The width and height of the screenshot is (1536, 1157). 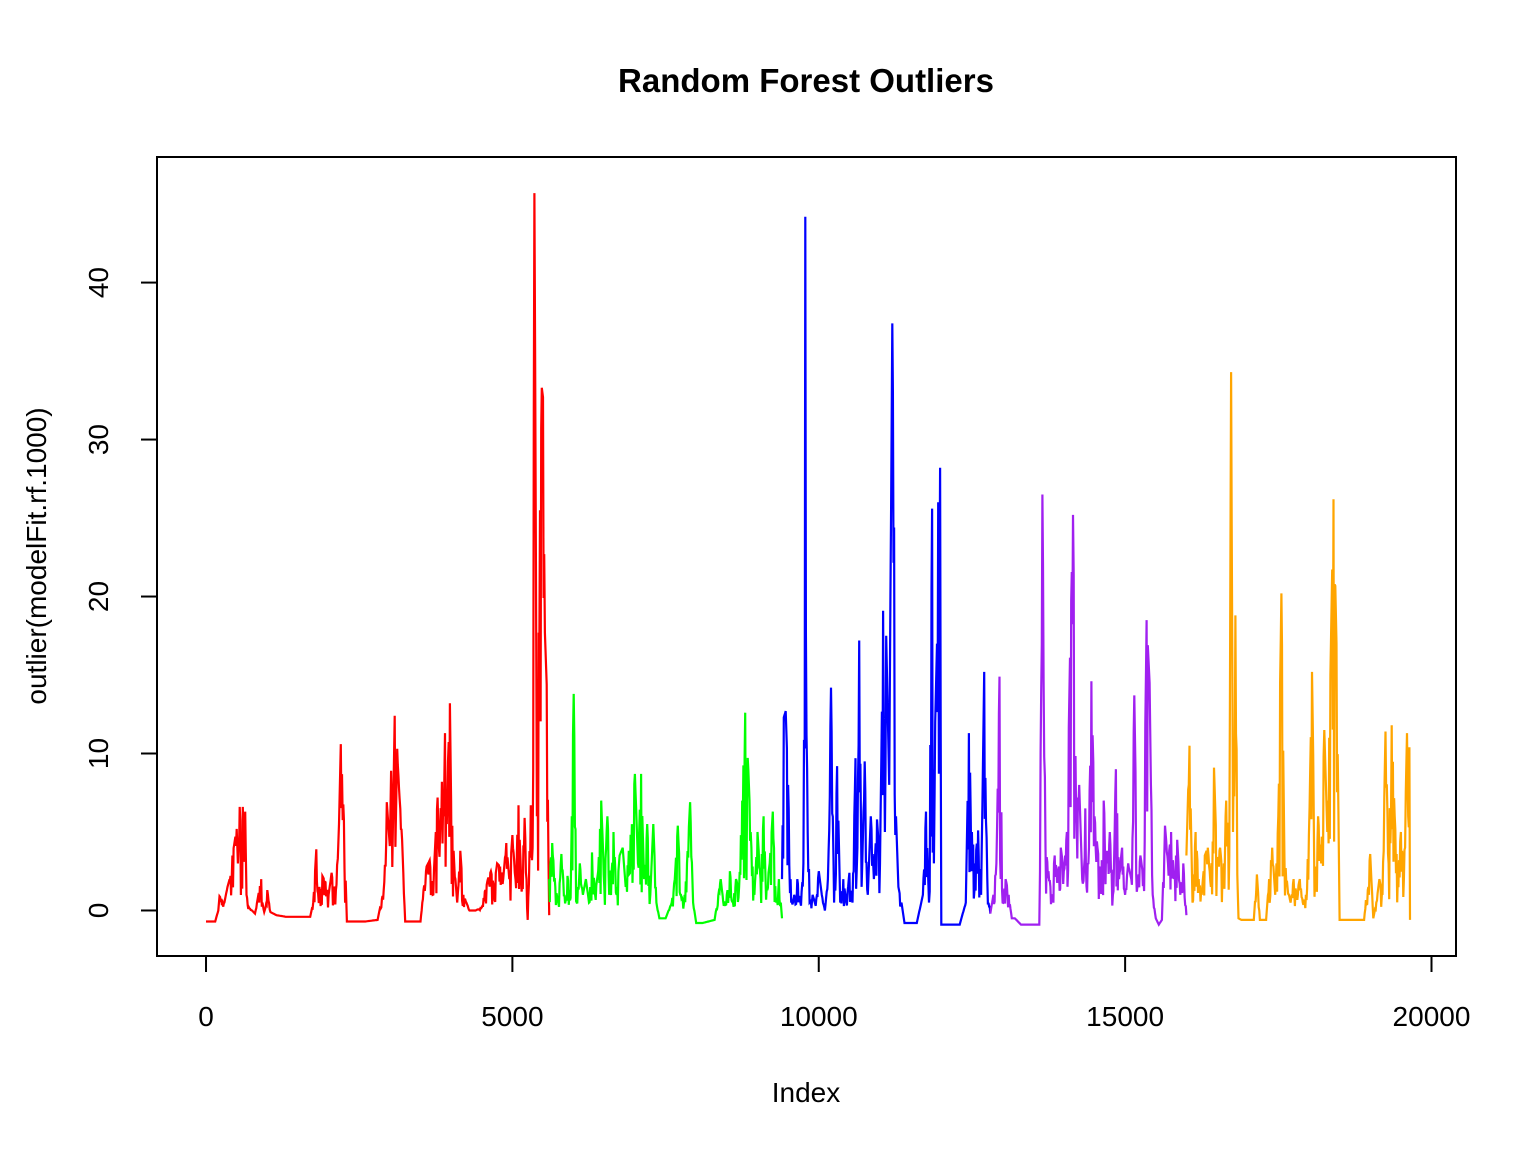 What do you see at coordinates (819, 1016) in the screenshot?
I see `x-tick-label: 10000` at bounding box center [819, 1016].